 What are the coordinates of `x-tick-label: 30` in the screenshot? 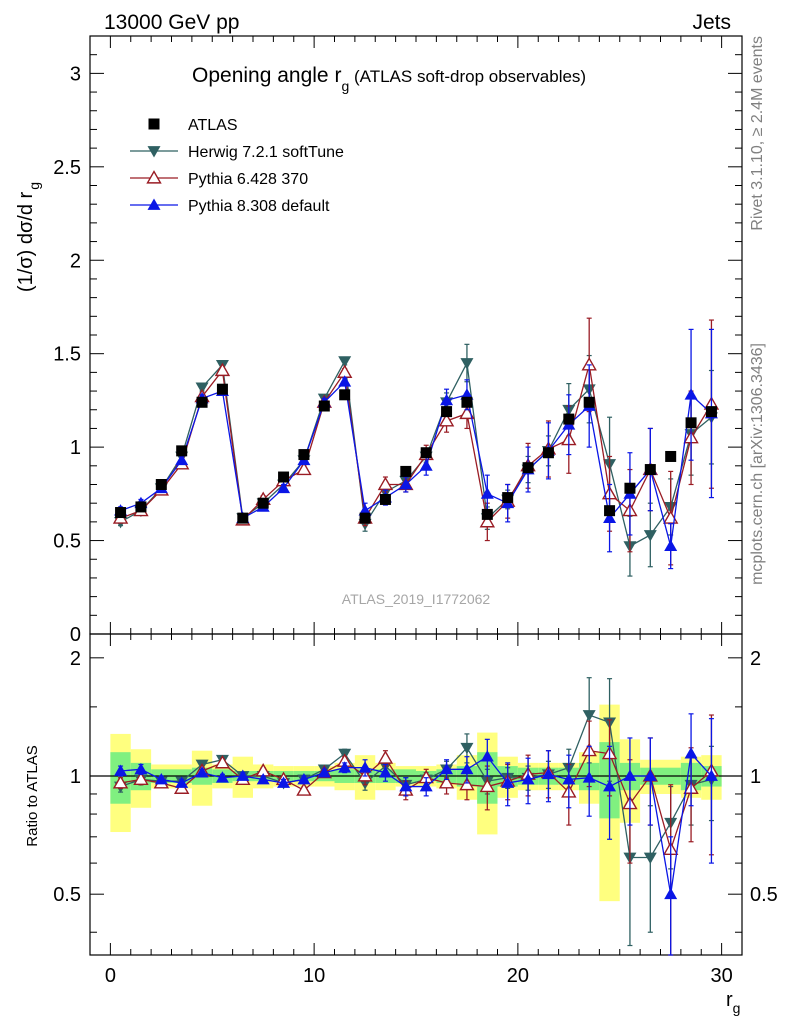 It's located at (722, 976).